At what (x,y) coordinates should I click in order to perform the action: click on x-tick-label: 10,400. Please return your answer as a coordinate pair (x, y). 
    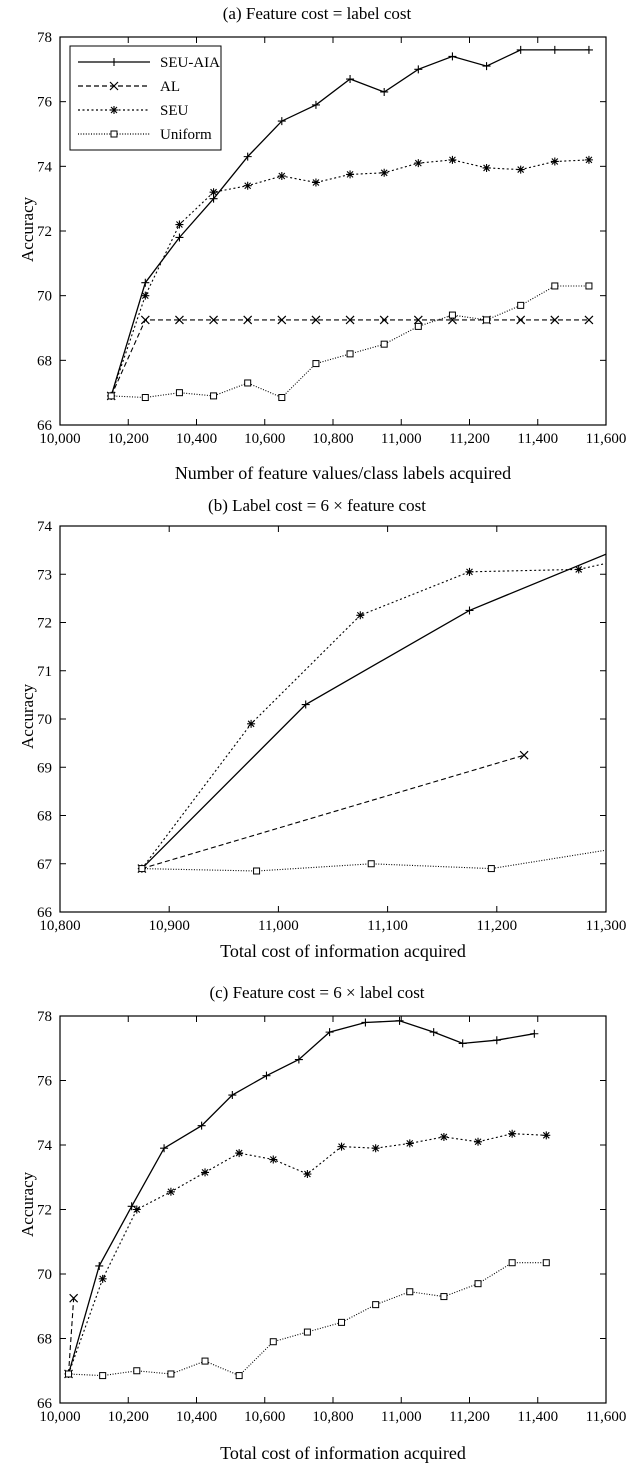
    Looking at the image, I should click on (196, 439).